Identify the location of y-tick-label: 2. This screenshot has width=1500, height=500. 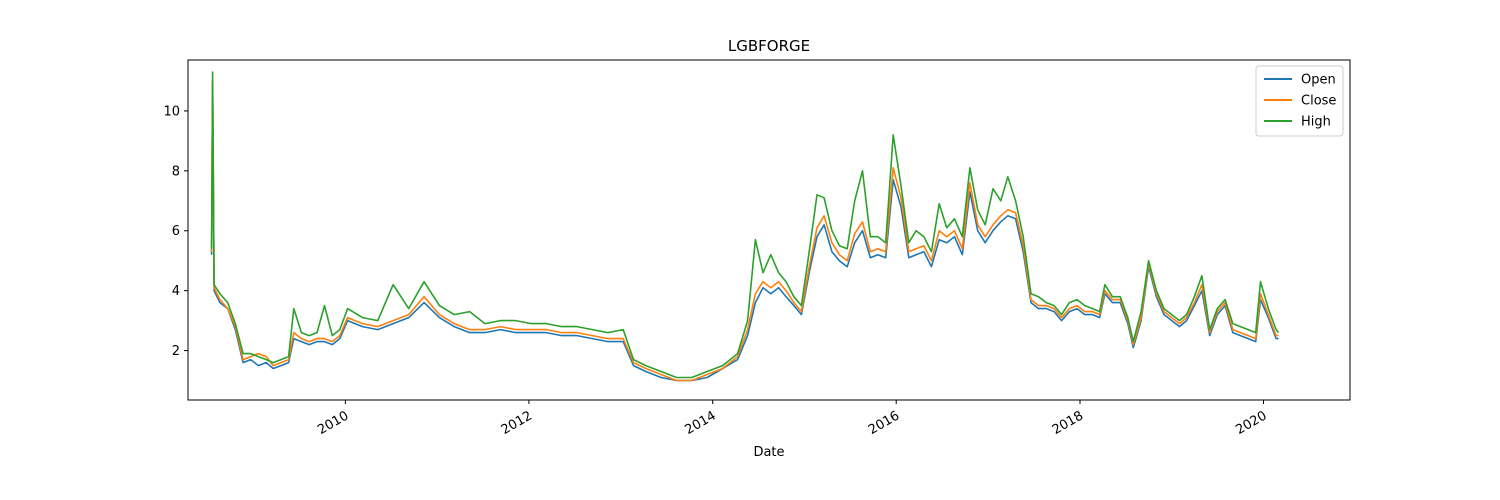
(176, 351).